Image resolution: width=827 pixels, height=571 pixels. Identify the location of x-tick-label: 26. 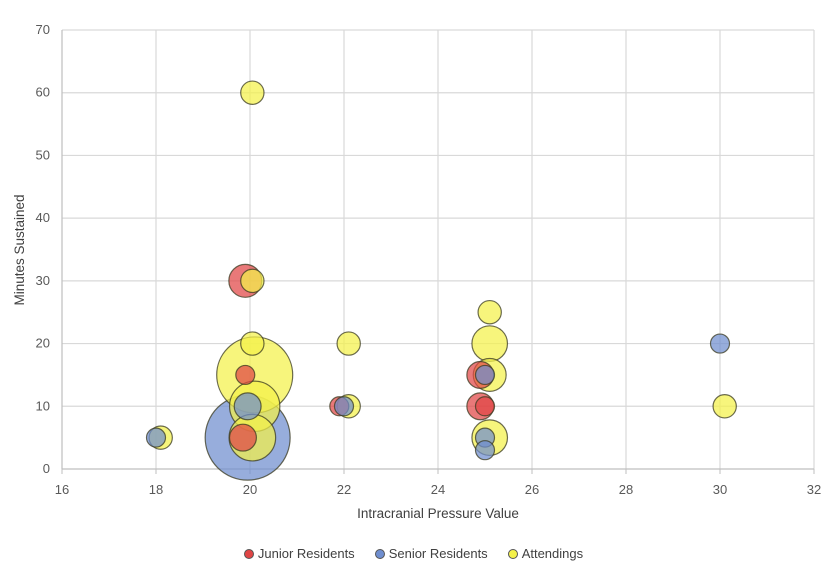
(532, 489).